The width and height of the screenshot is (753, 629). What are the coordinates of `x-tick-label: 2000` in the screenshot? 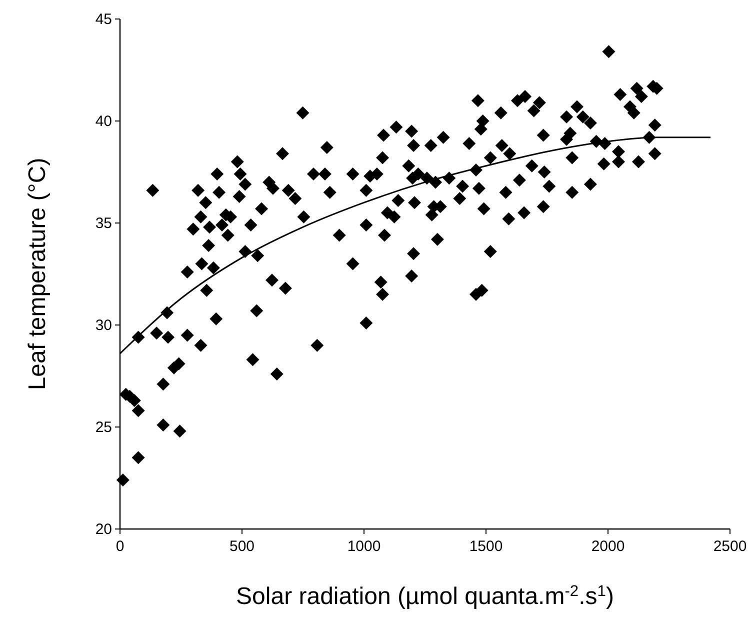 It's located at (608, 546).